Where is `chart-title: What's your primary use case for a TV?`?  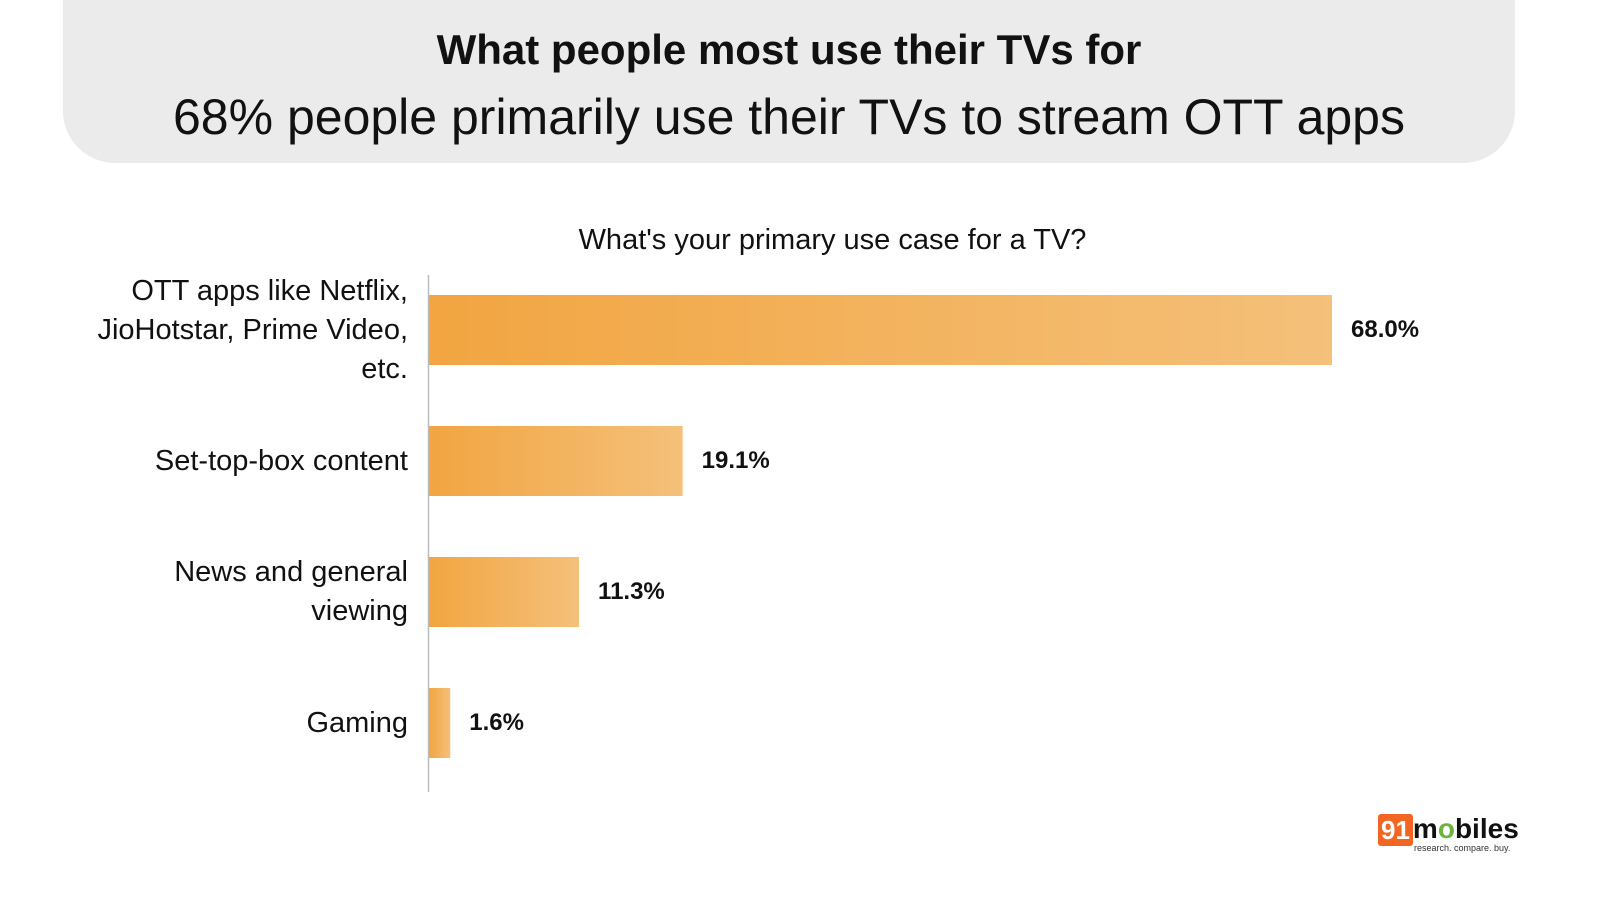
chart-title: What's your primary use case for a TV? is located at coordinates (832, 240).